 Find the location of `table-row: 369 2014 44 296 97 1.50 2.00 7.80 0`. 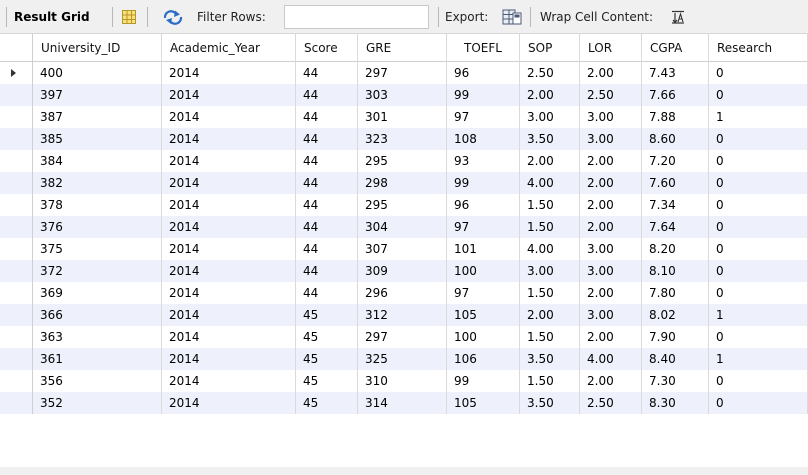

table-row: 369 2014 44 296 97 1.50 2.00 7.80 0 is located at coordinates (404, 293).